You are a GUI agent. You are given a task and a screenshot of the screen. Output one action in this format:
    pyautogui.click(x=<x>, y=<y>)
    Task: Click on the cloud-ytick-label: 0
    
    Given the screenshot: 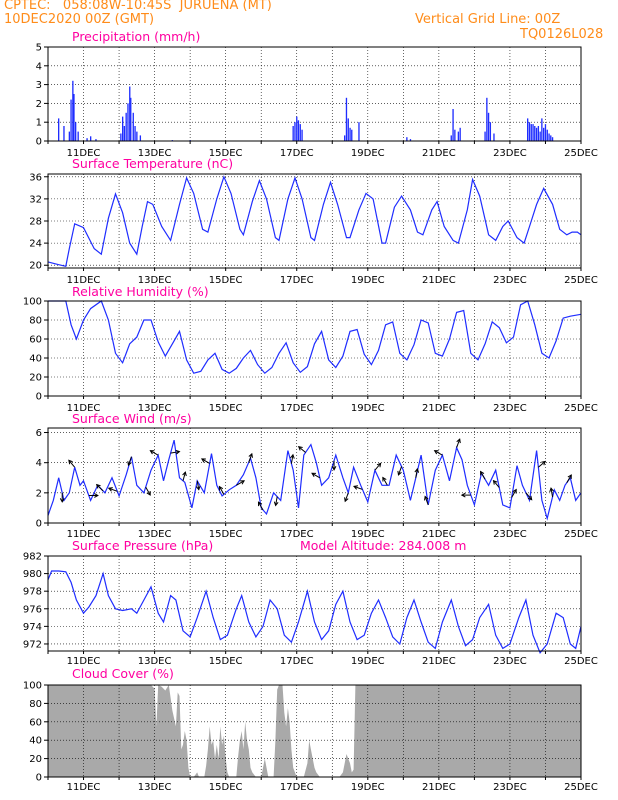 What is the action you would take?
    pyautogui.click(x=39, y=778)
    